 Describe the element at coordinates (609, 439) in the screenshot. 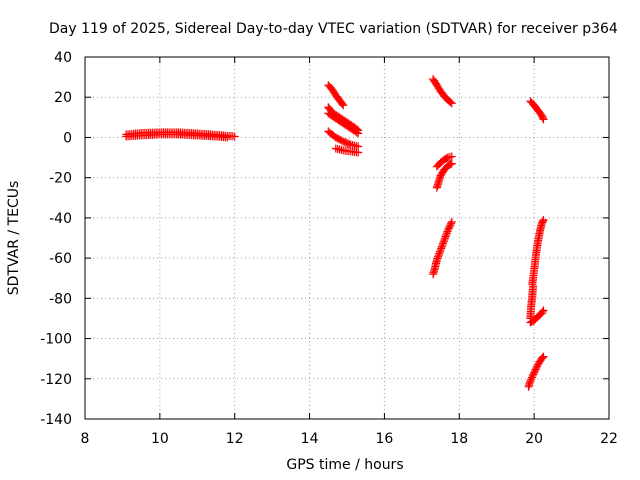

I see `x-tick-label: 22` at that location.